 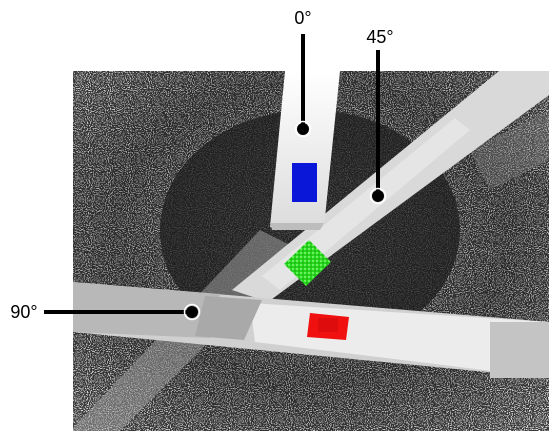 What do you see at coordinates (23, 312) in the screenshot?
I see `label-90-degree: 90°` at bounding box center [23, 312].